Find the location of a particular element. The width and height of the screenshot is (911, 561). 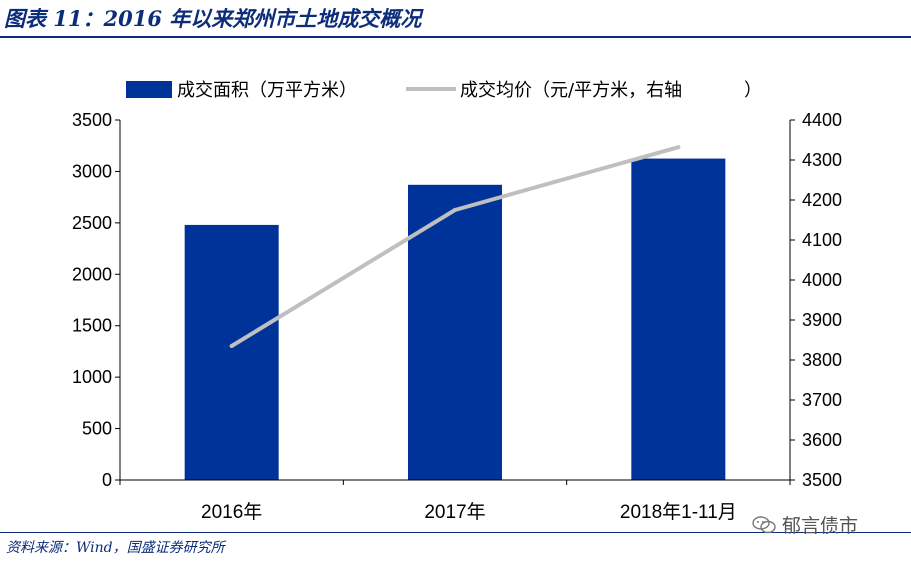

left-axis: 0 500 1000 1500 2000 2500 3000 3500 is located at coordinates (96, 300).